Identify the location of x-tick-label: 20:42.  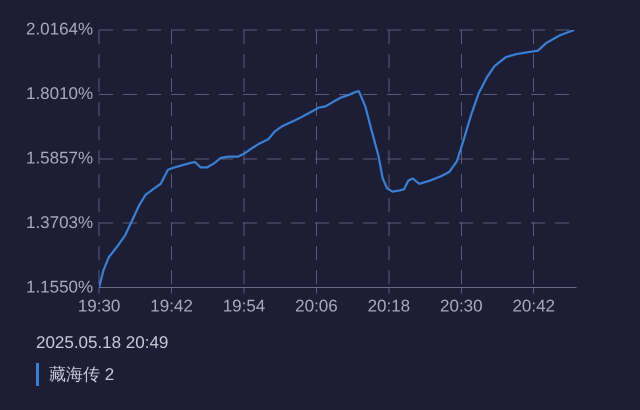
(534, 306).